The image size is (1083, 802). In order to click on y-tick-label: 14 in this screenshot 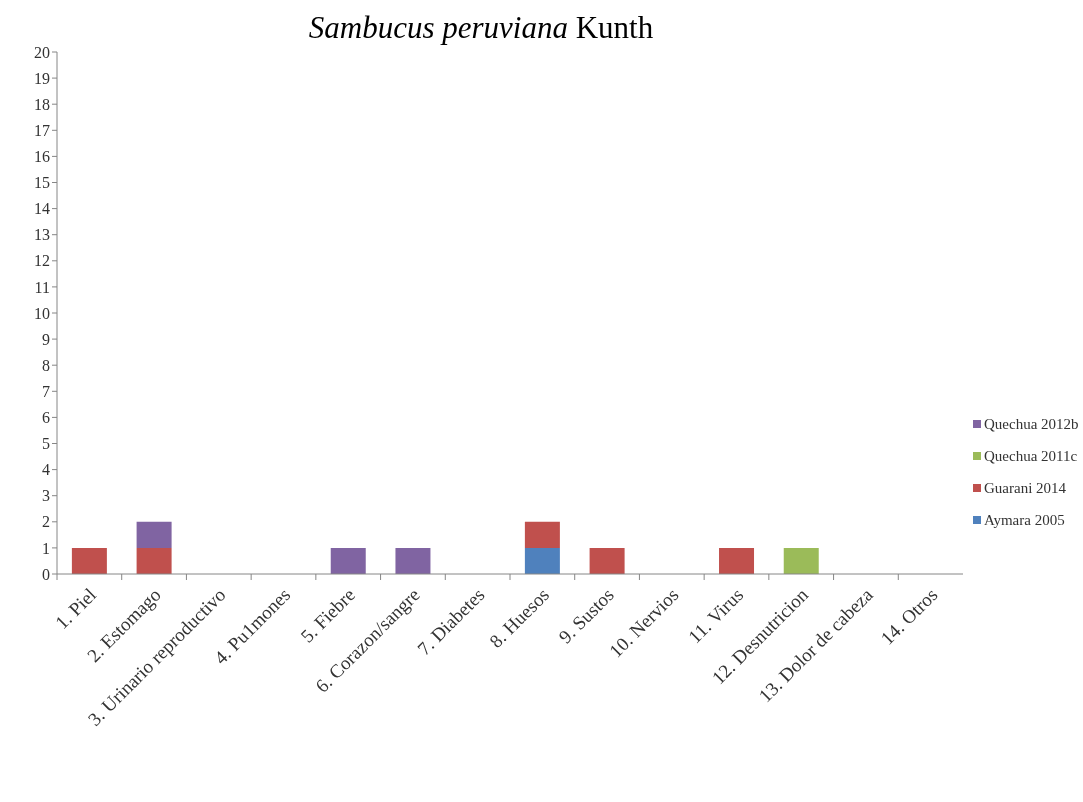, I will do `click(42, 209)`.